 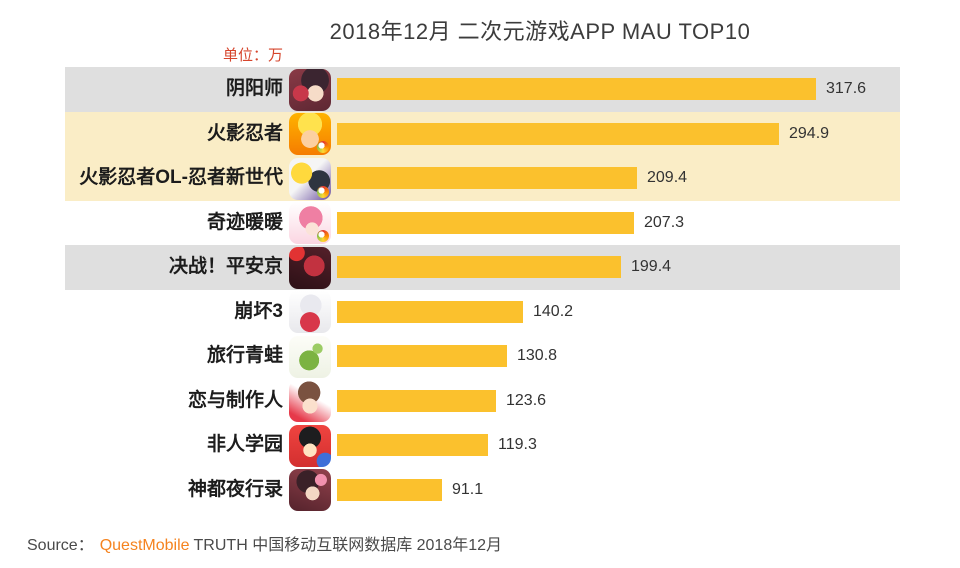 I want to click on mau-value-label: 294.9, so click(x=809, y=133).